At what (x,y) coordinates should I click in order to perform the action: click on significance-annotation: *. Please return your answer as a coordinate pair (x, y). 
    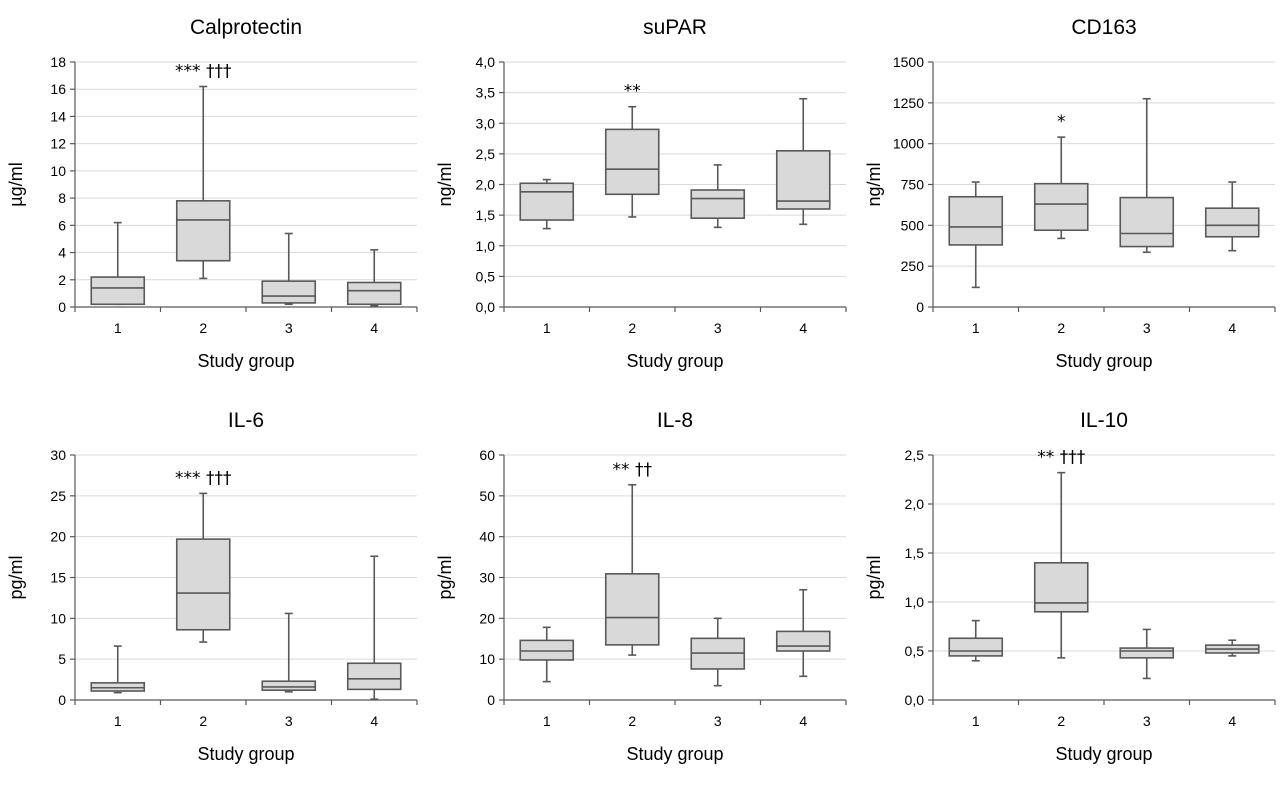
    Looking at the image, I should click on (1061, 122).